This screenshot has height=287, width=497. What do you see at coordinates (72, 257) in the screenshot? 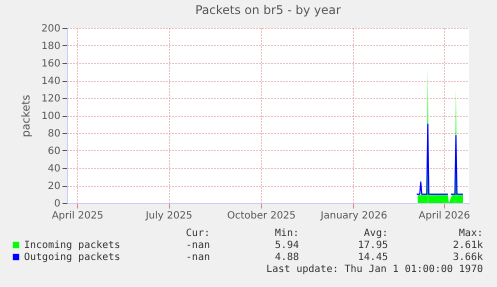
I see `legend-label: Outgoing packets` at bounding box center [72, 257].